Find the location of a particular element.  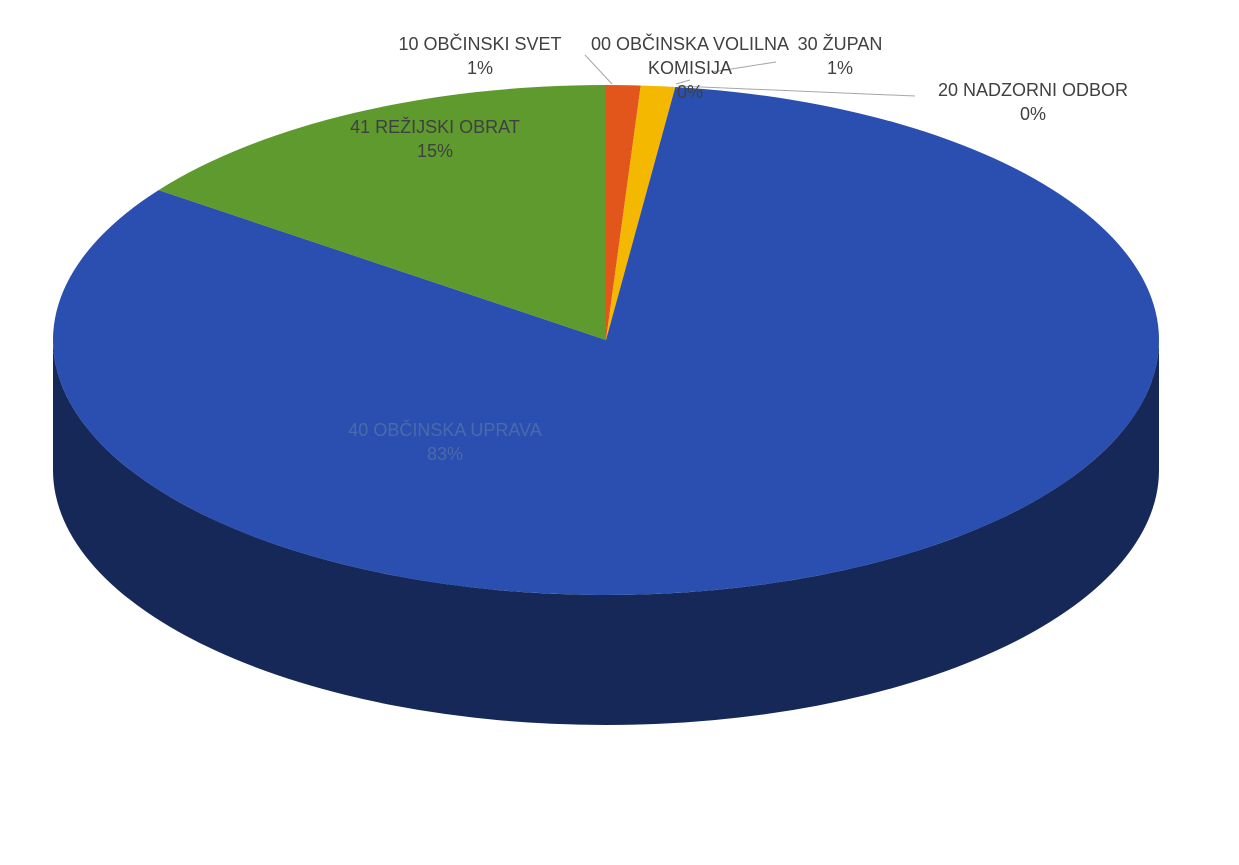

data-label: 20 NADZORNI ODBOR 0% is located at coordinates (1033, 102).